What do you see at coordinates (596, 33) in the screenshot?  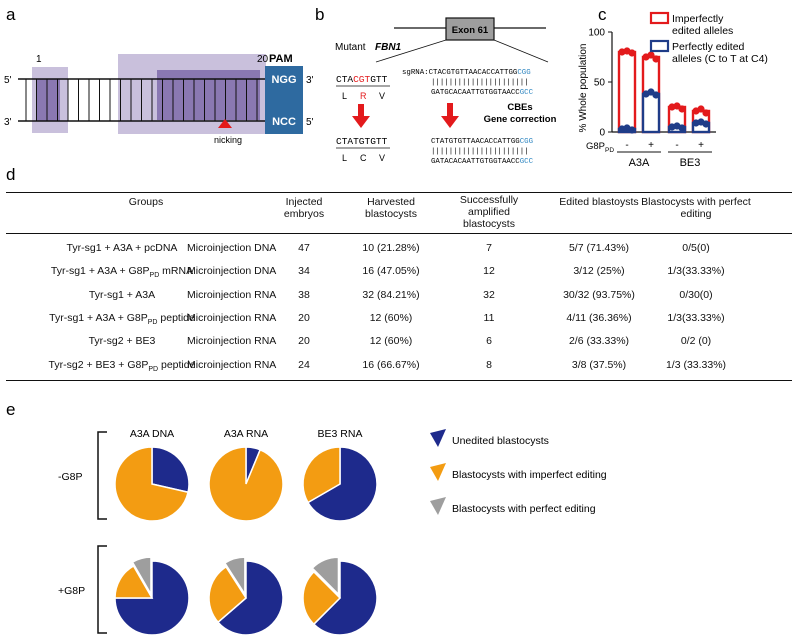 I see `y-tick-label: 100` at bounding box center [596, 33].